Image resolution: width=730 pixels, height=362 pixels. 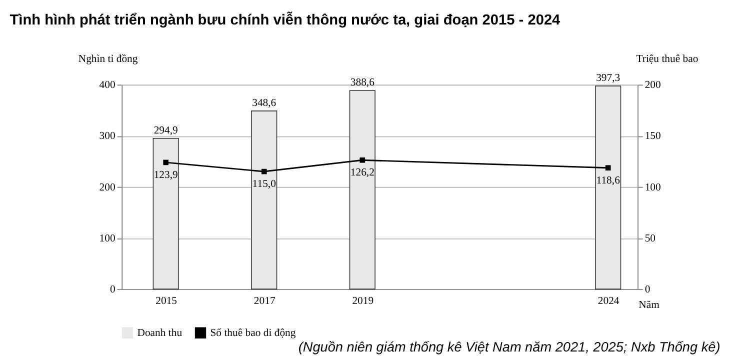 I want to click on chart-title: Tình hình phát triển ngành bưu chính viễn thông nước ta, giai đoạn 2015 - 2024, so click(x=286, y=19).